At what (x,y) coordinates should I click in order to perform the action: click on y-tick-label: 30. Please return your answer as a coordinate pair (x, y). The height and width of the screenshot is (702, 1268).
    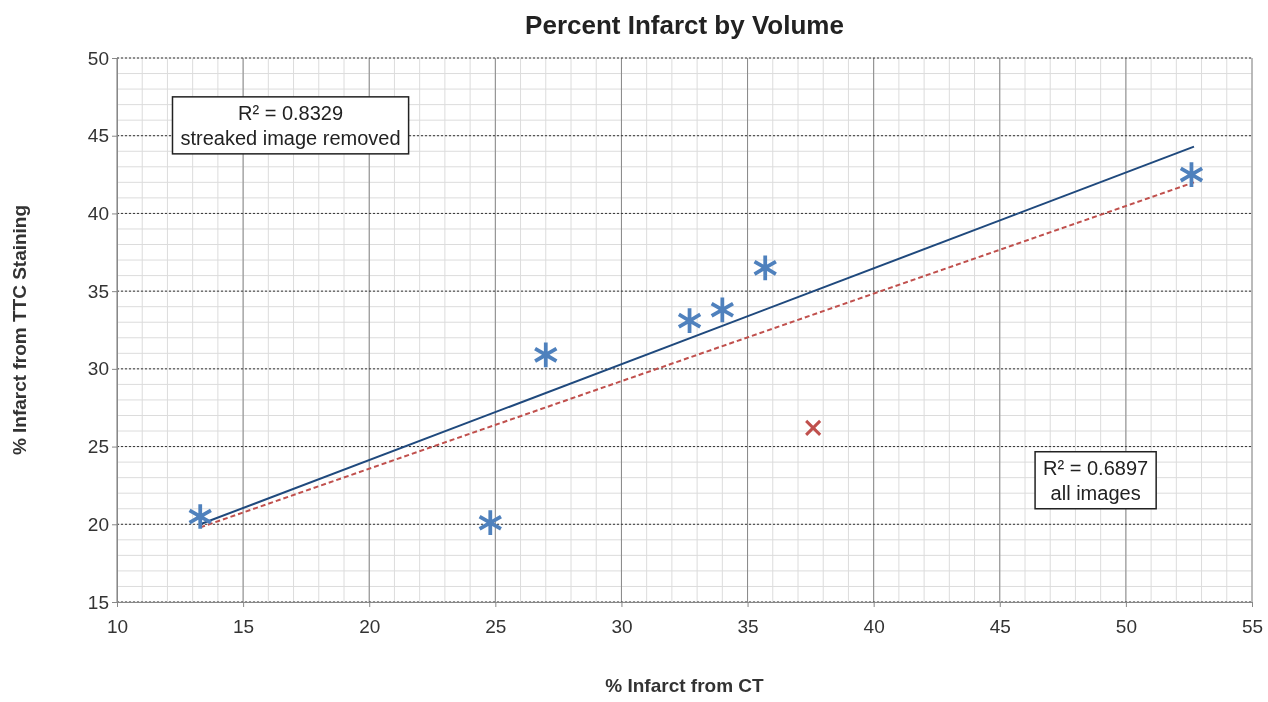
    Looking at the image, I should click on (98, 369).